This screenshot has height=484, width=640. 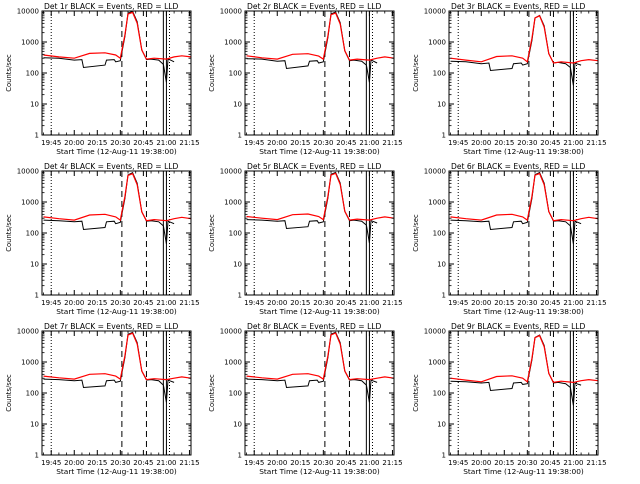 What do you see at coordinates (314, 166) in the screenshot?
I see `panel-title: Det 5r BLACK = Events, RED = LLD` at bounding box center [314, 166].